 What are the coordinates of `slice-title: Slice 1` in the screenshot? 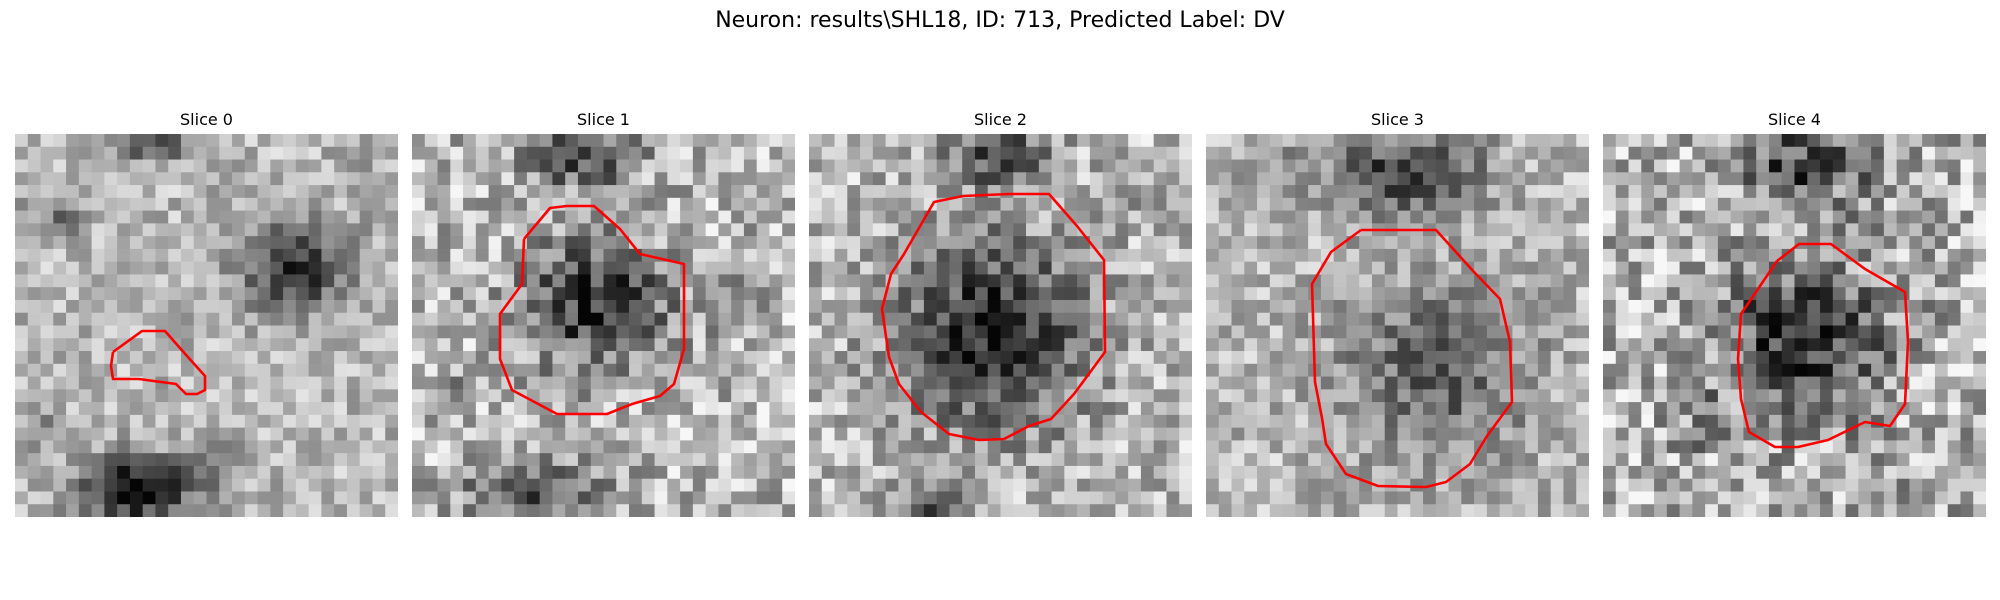 It's located at (603, 119).